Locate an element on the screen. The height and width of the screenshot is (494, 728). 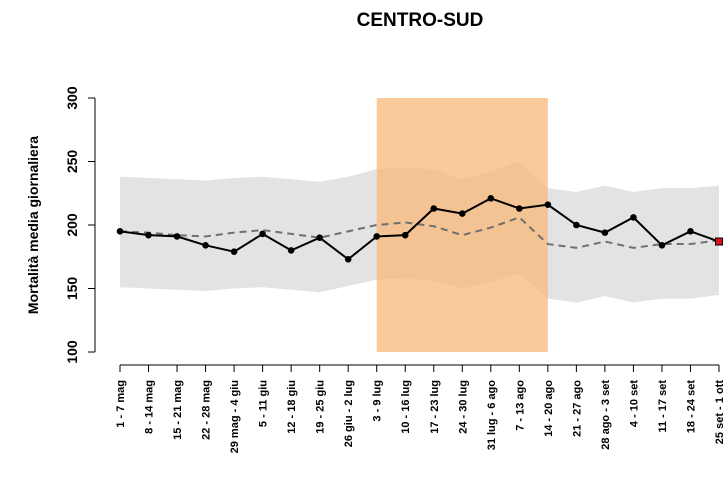
x-tick-label: 19 - 25 giu is located at coordinates (321, 407).